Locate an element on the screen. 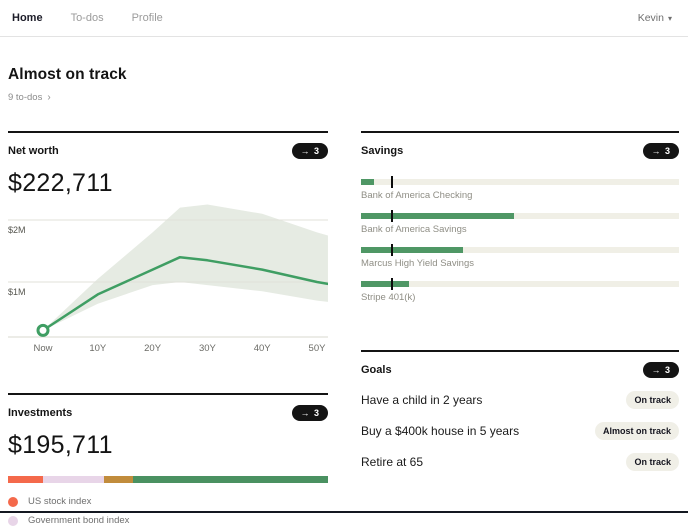  todos-link-label: 9 to-dos is located at coordinates (25, 97).